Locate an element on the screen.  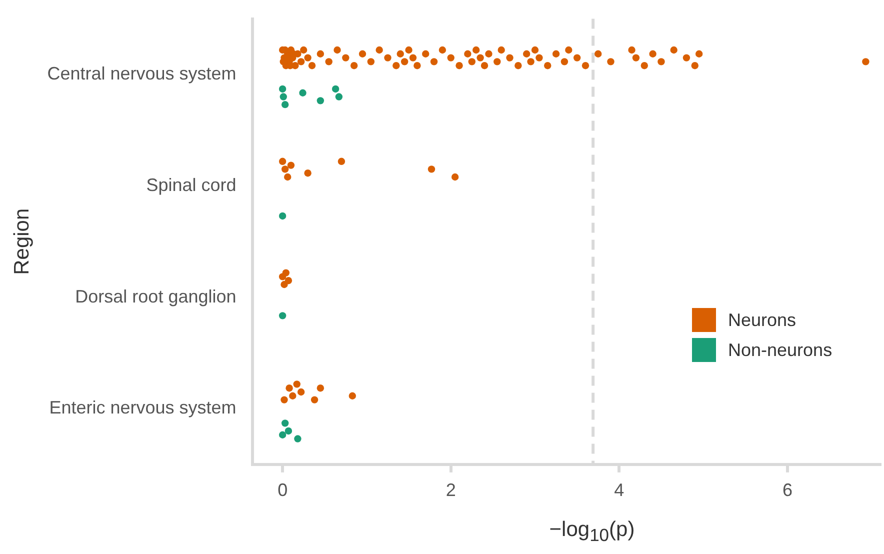
x-tick-label: 0 is located at coordinates (283, 490).